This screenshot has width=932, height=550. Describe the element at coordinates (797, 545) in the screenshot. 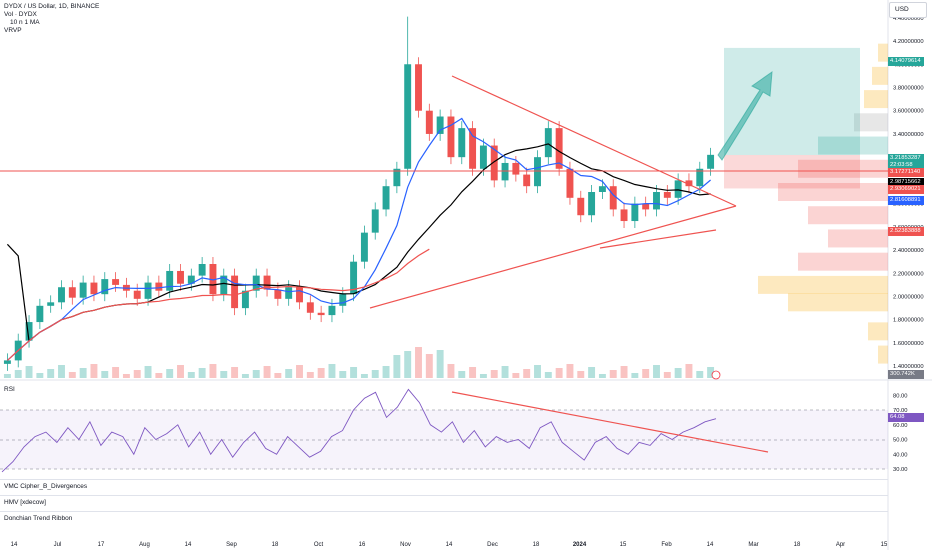

I see `time-tick-label: 18` at that location.